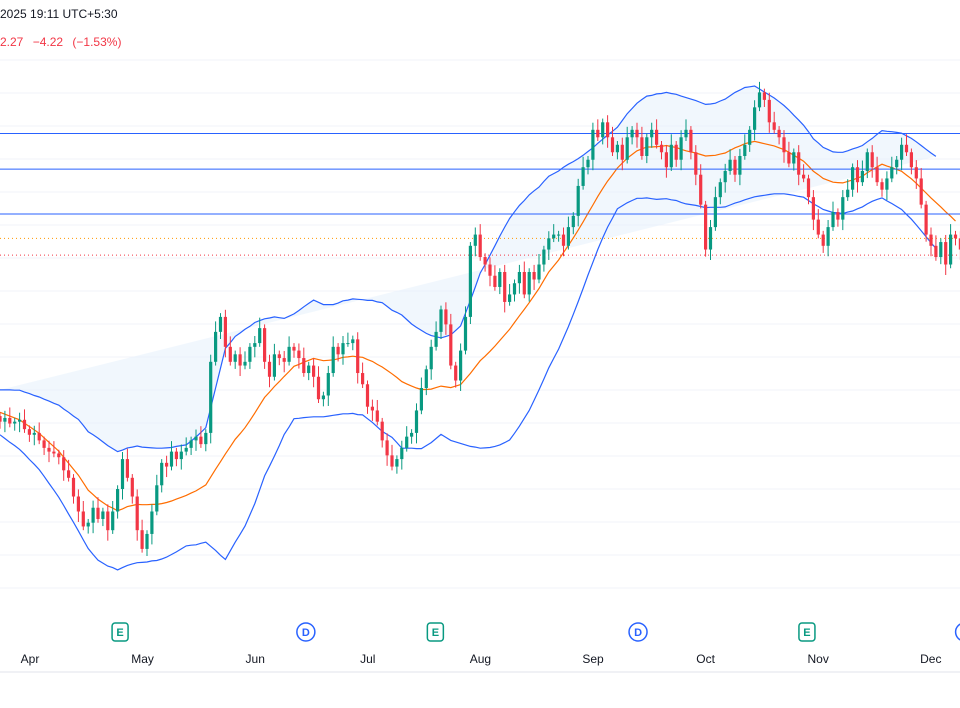 The image size is (960, 708). What do you see at coordinates (142, 659) in the screenshot?
I see `x-axis-label: May` at bounding box center [142, 659].